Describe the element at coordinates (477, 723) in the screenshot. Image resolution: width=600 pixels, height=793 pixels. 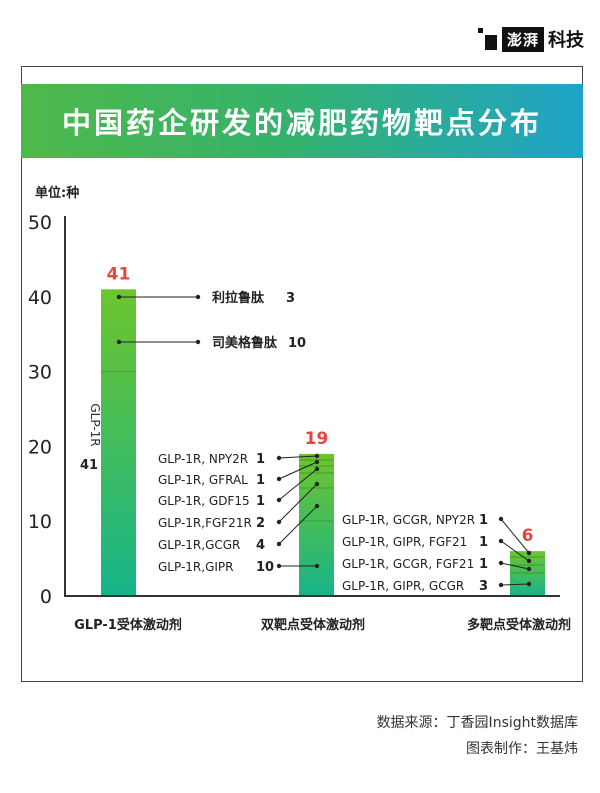
I see `data-source: 数据来源：丁香园Insight数据库` at that location.